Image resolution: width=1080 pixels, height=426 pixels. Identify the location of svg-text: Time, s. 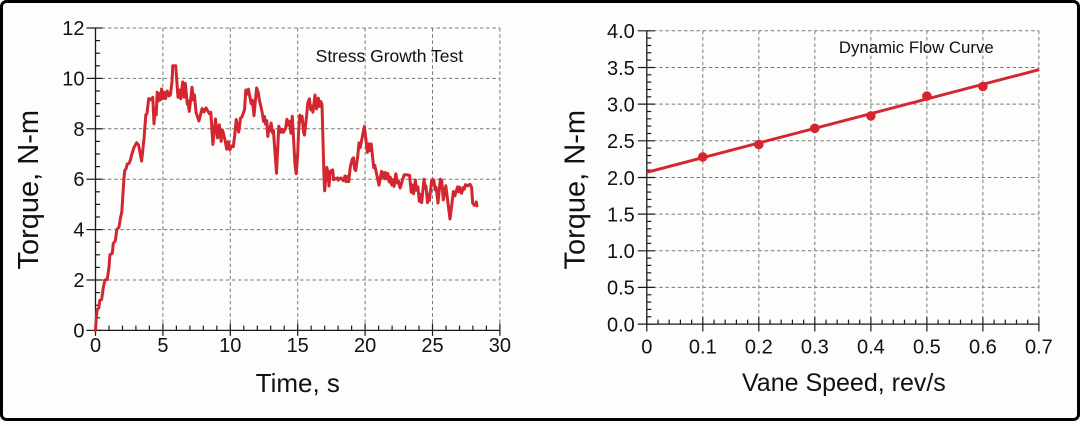
(298, 383).